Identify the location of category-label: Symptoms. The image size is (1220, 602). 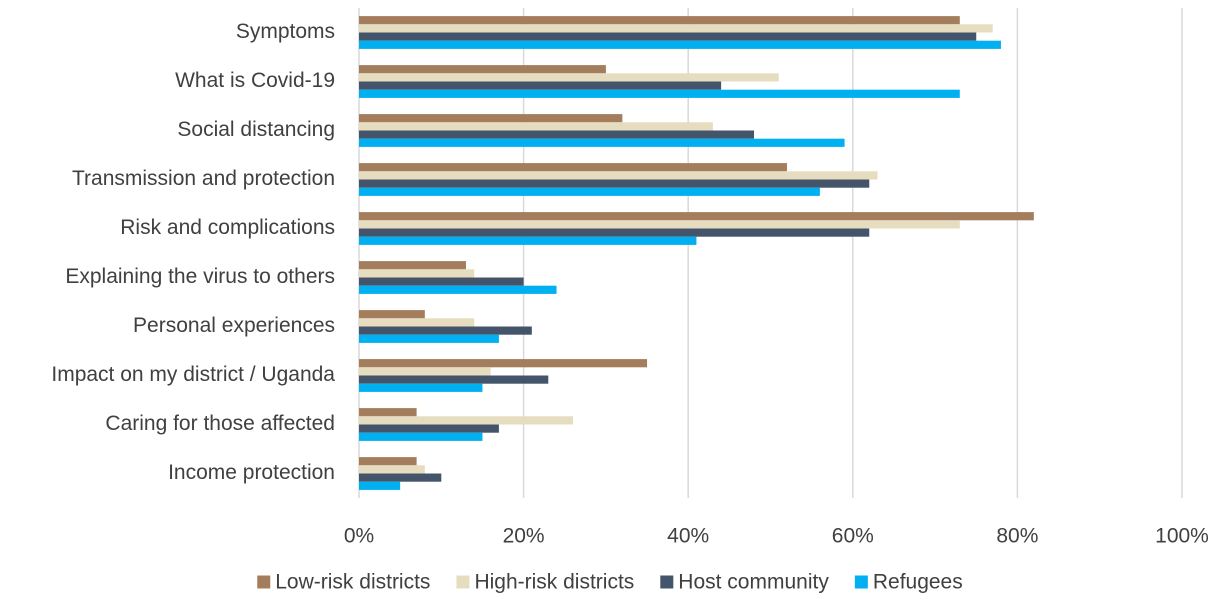
(285, 31).